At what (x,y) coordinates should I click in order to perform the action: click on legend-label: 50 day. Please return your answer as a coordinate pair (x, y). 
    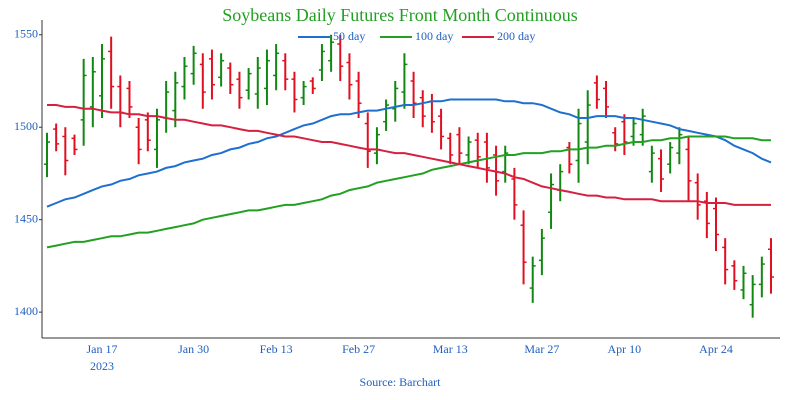
    Looking at the image, I should click on (349, 36).